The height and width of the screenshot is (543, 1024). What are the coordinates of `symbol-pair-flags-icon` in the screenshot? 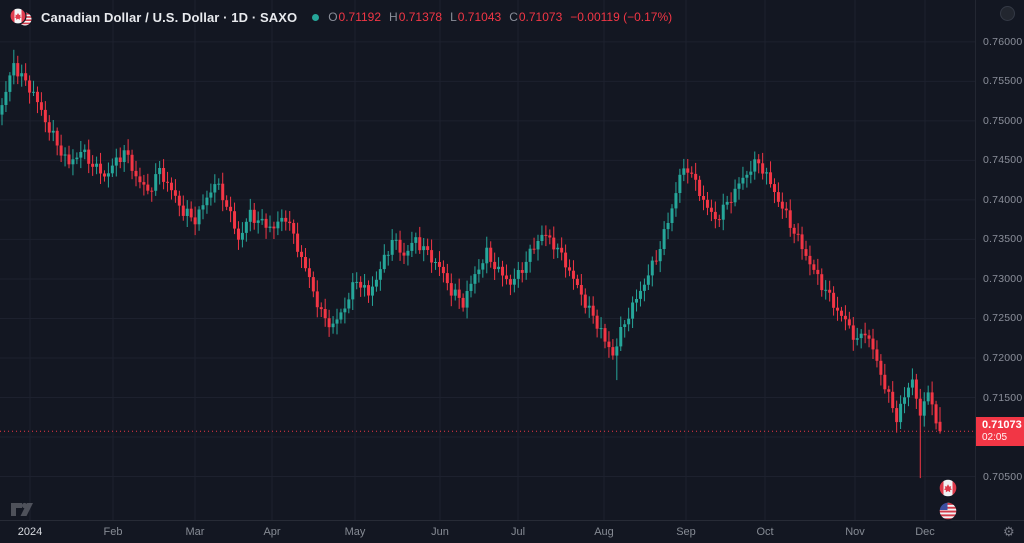 It's located at (21, 17).